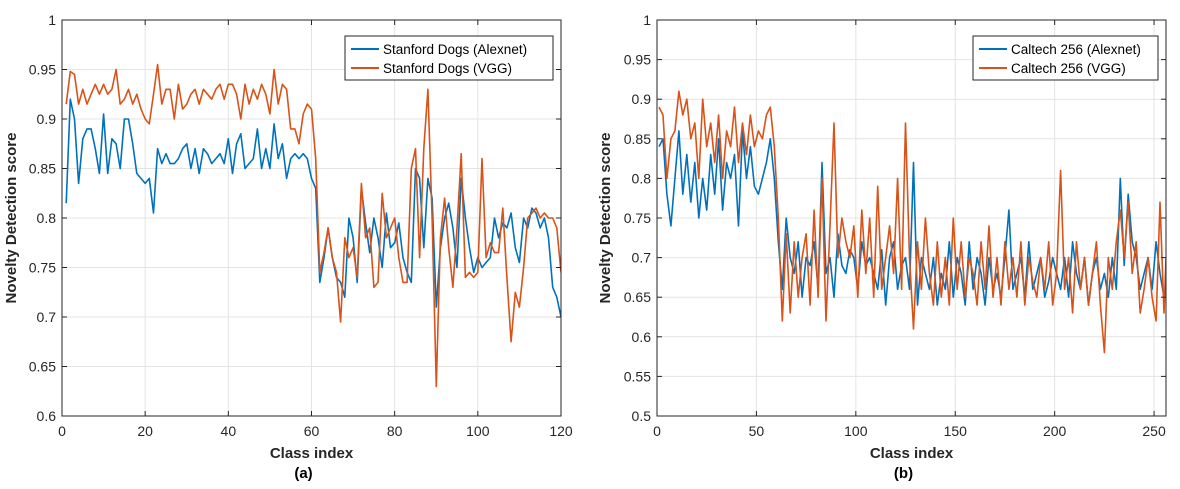 This screenshot has width=1180, height=489. I want to click on legend-label-2: Caltech 256 (VGG), so click(1068, 68).